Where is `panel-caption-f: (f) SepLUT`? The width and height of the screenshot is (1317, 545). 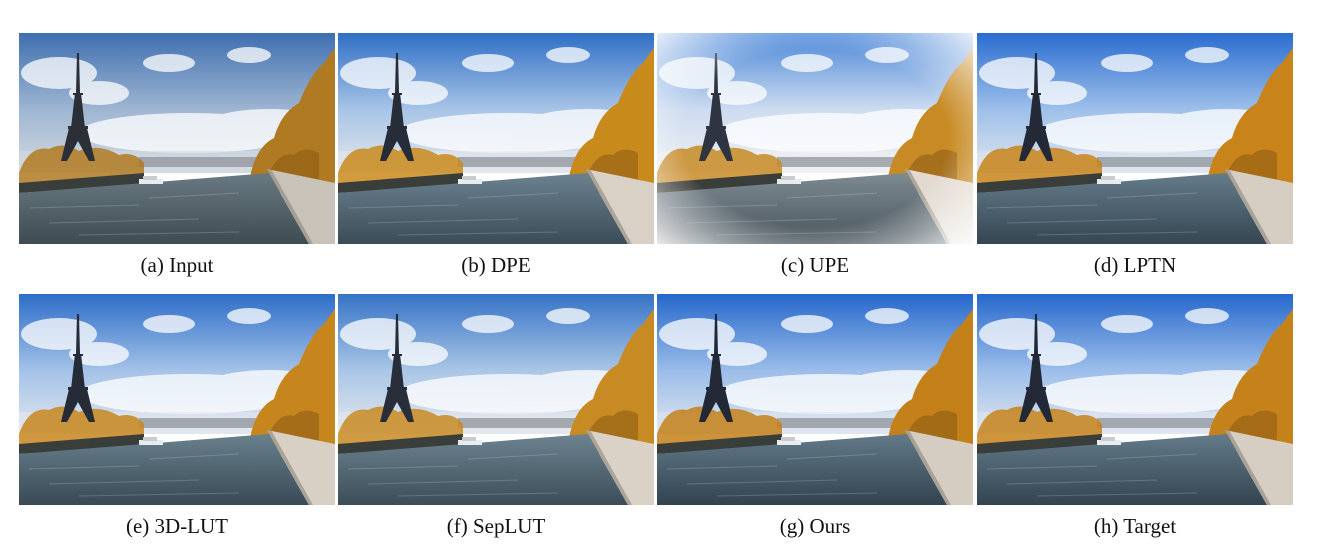 panel-caption-f: (f) SepLUT is located at coordinates (496, 526).